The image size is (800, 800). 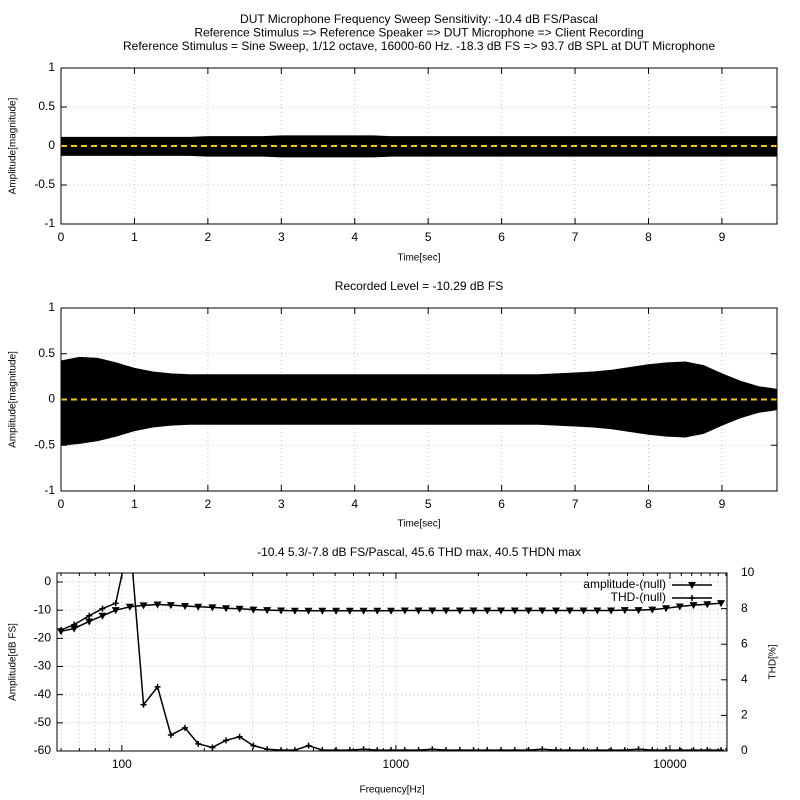 What do you see at coordinates (281, 504) in the screenshot?
I see `x-tick-label: 3` at bounding box center [281, 504].